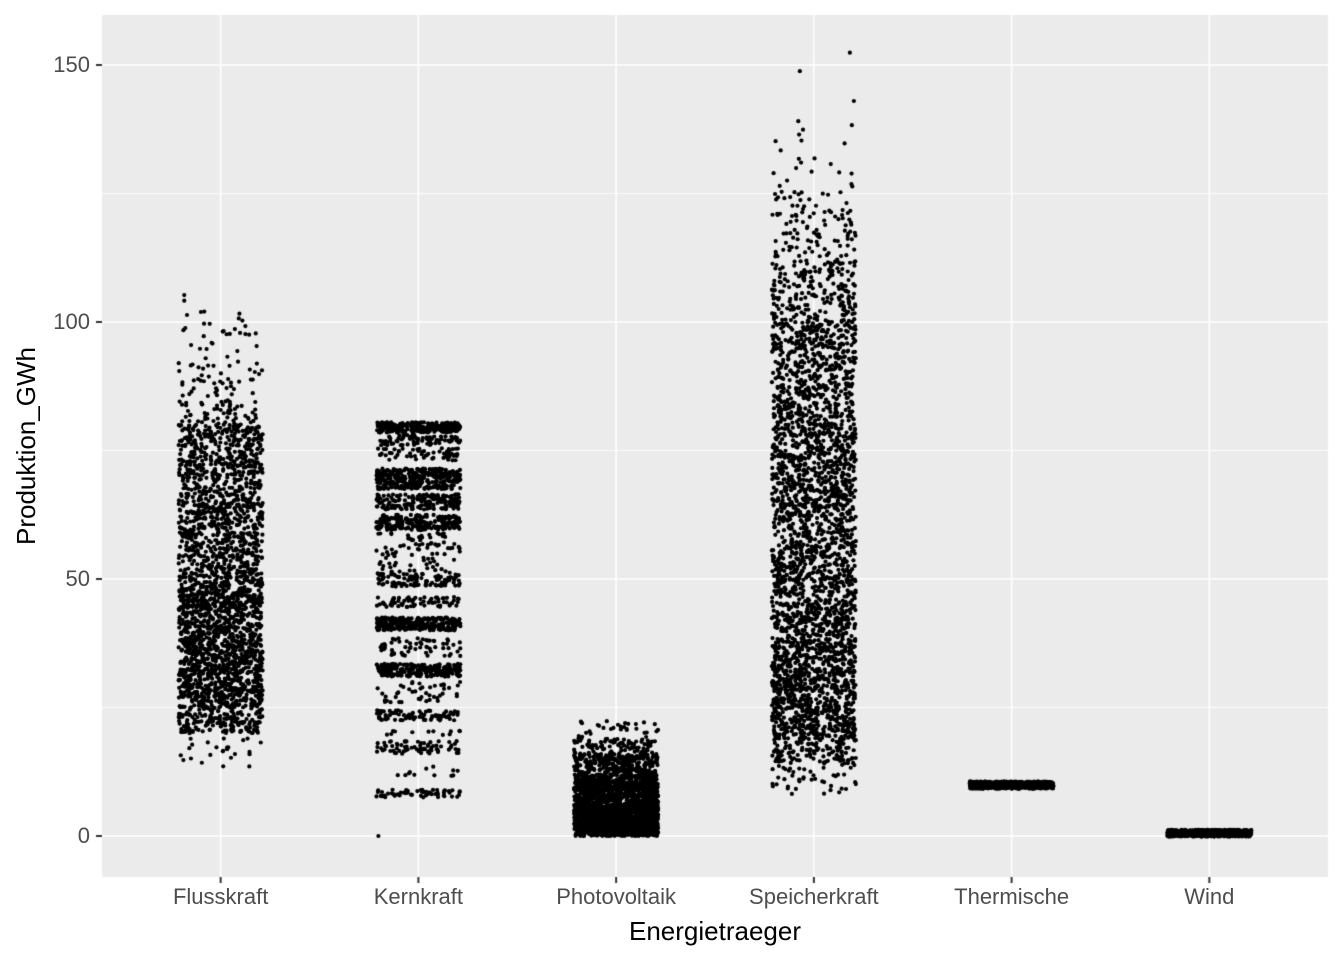 The image size is (1344, 960). What do you see at coordinates (1012, 896) in the screenshot?
I see `x-tick-label-thermische: Thermische` at bounding box center [1012, 896].